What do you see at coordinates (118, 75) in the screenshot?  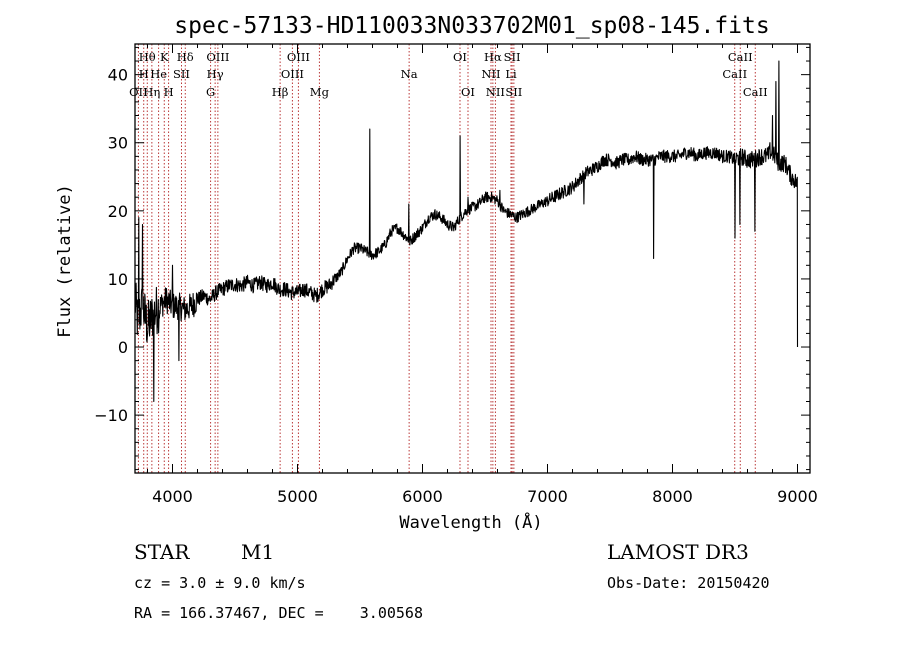 I see `y-tick-label: 40` at bounding box center [118, 75].